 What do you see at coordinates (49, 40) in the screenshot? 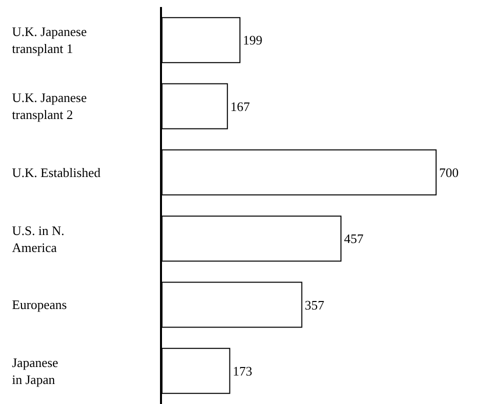
I see `y-tick-label: U.K. Japanese transplant 1` at bounding box center [49, 40].